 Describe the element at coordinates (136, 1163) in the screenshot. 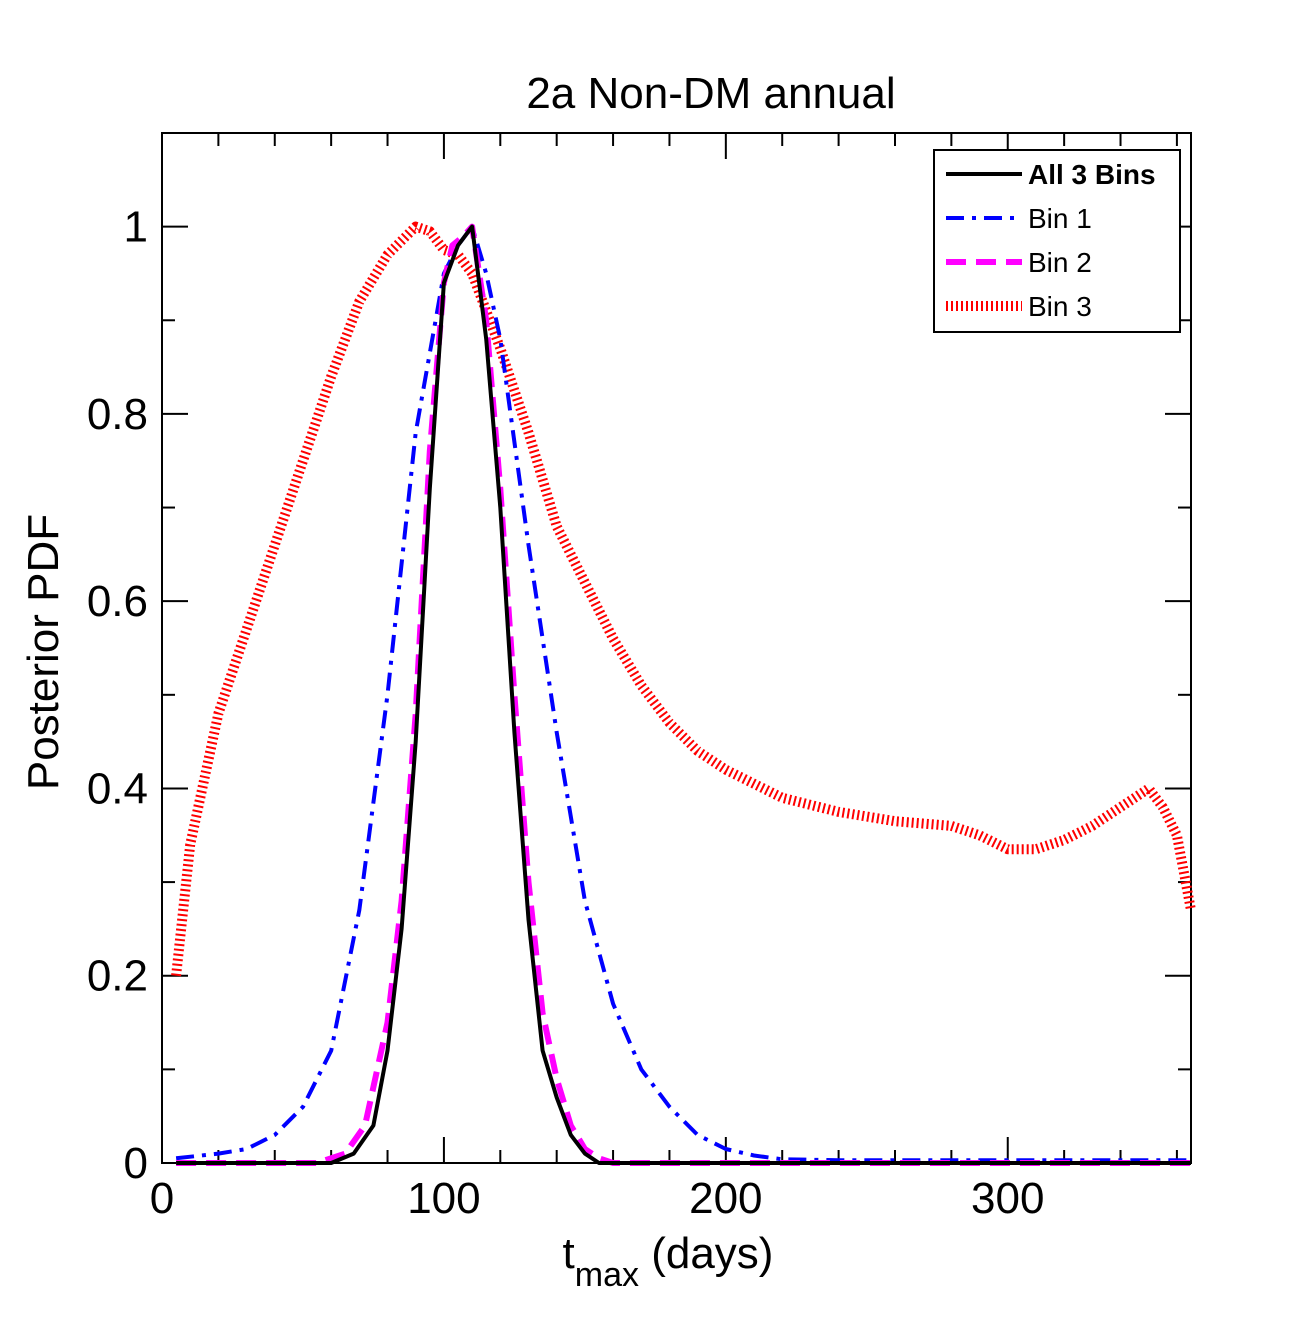

I see `y-tick-label: 0` at that location.